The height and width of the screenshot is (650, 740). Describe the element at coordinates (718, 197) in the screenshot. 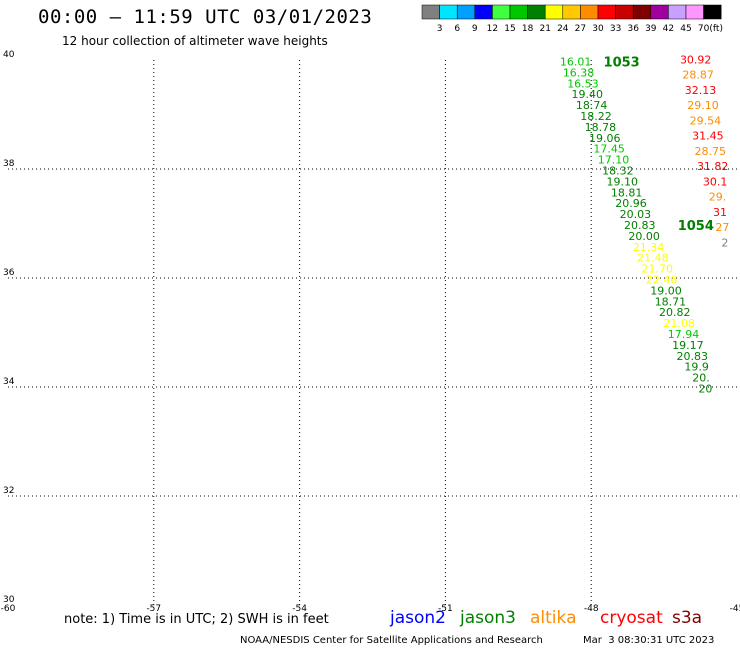

I see `swh-value-label: 29.` at that location.